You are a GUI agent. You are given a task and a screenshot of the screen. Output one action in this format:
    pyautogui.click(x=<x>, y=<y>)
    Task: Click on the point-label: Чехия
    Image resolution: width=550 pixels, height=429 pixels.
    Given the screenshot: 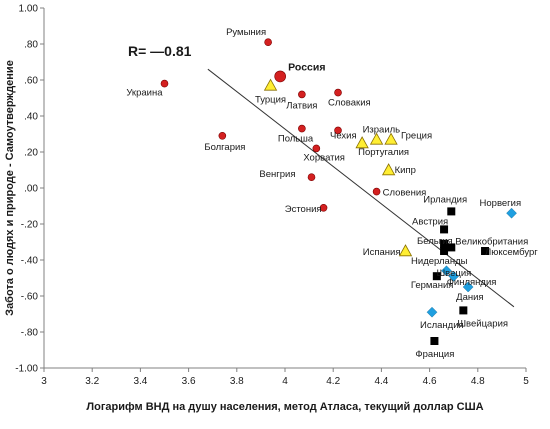 What is the action you would take?
    pyautogui.click(x=343, y=135)
    